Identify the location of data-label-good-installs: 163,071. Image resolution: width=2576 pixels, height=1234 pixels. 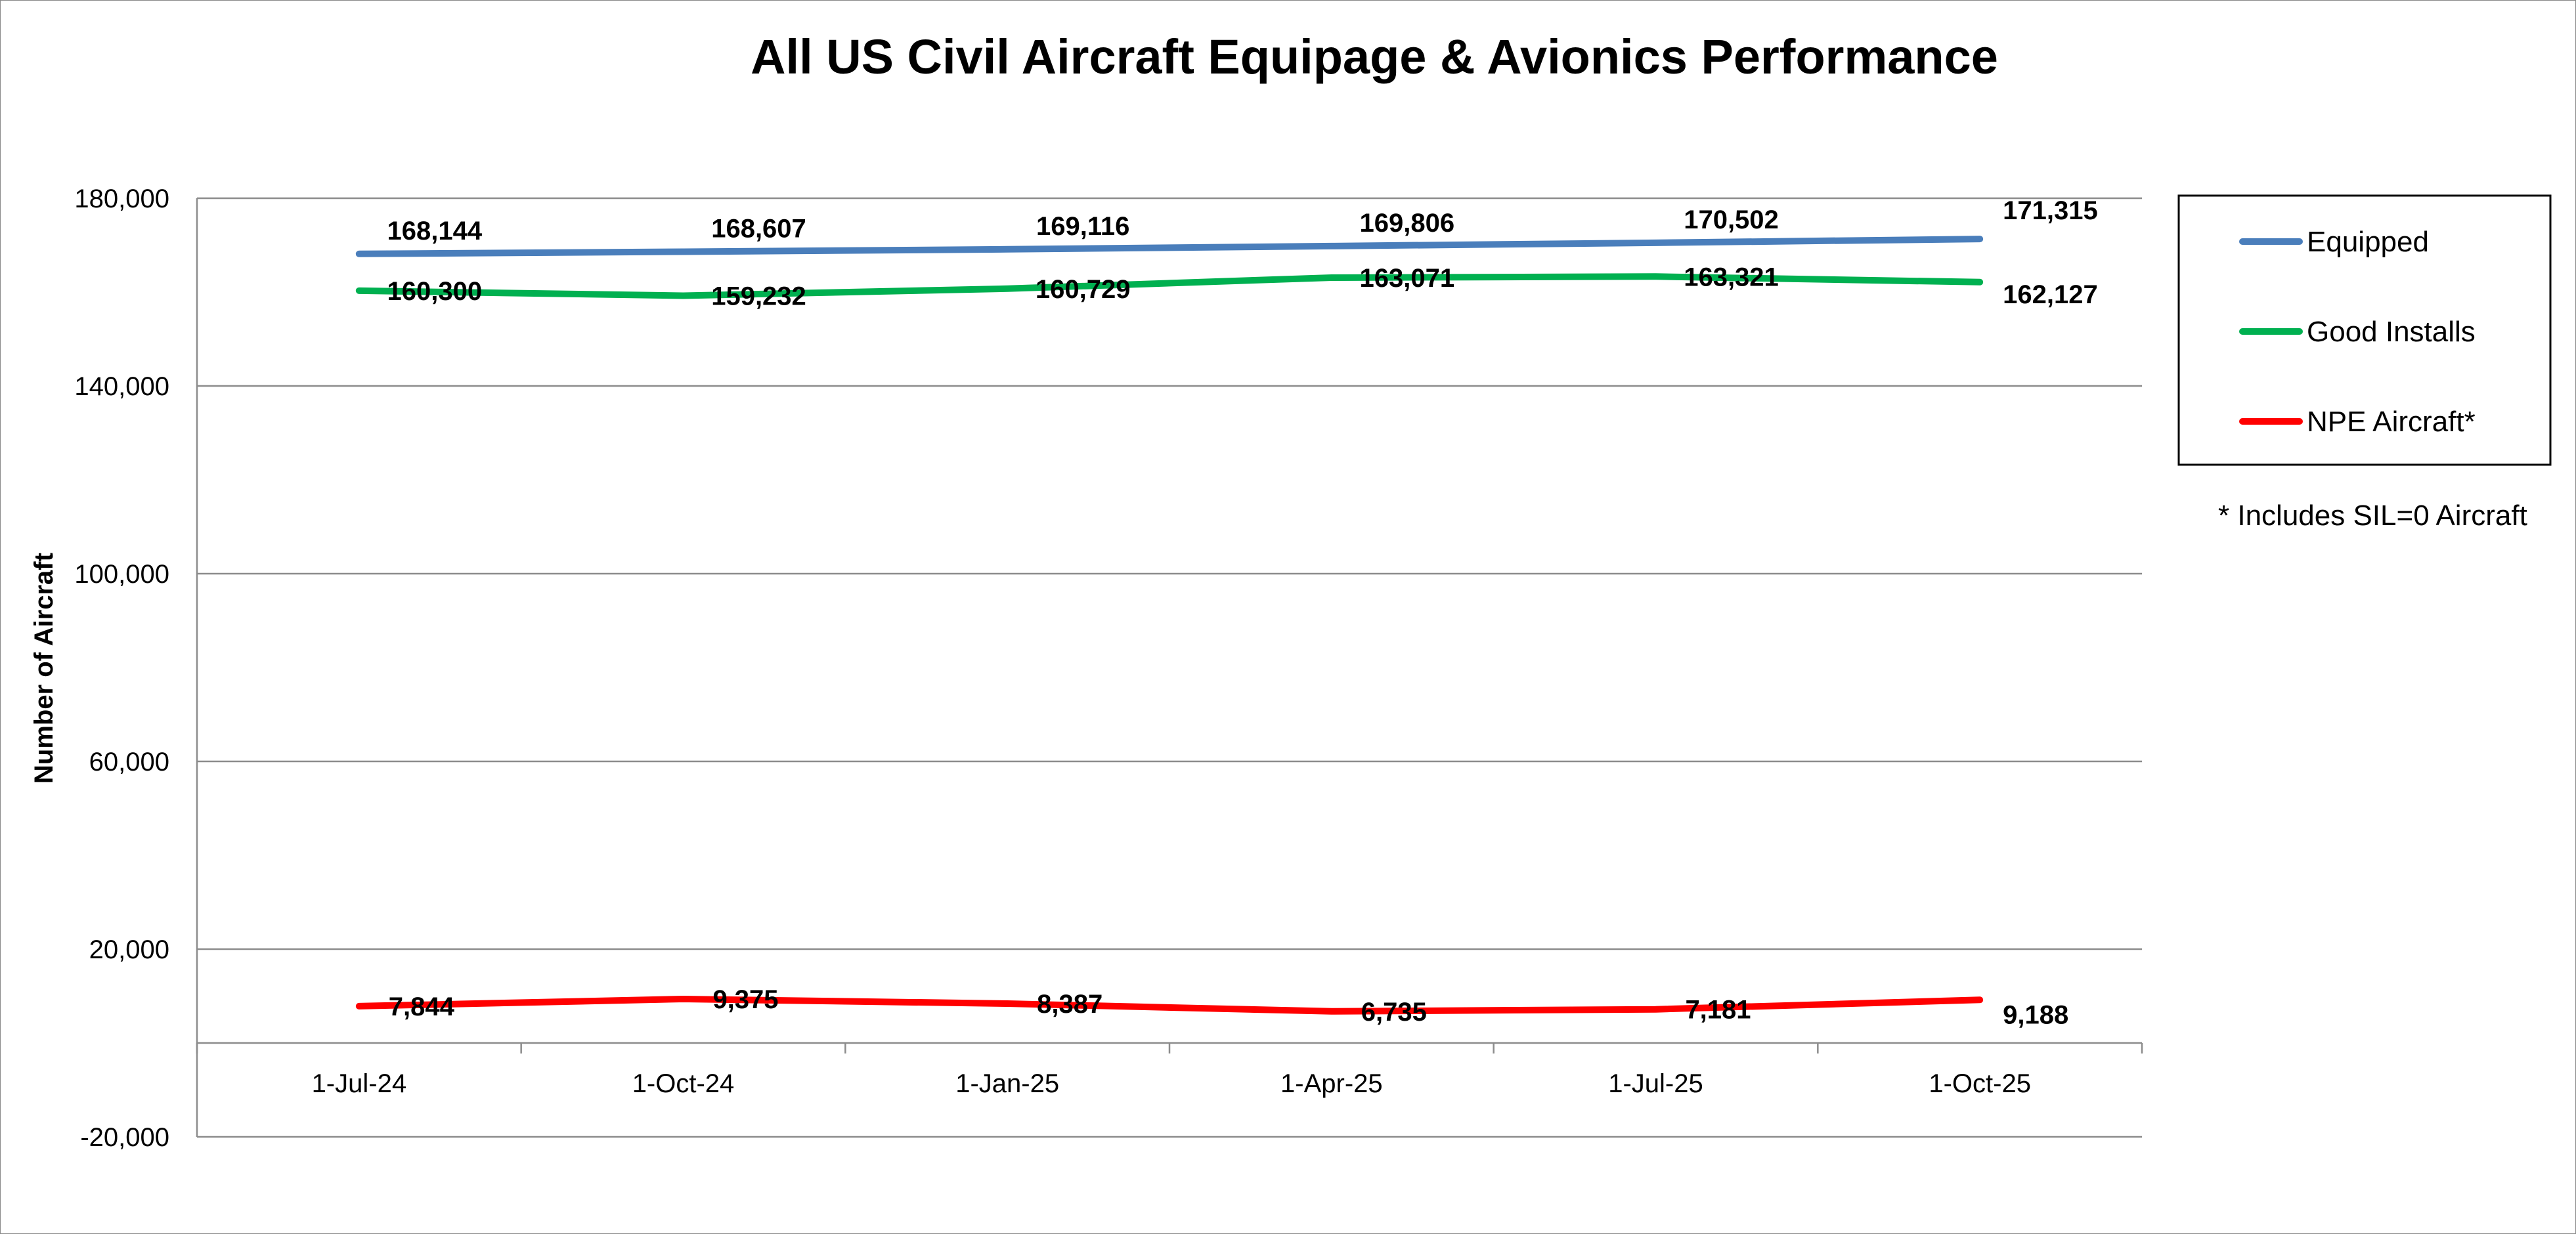
(1408, 278).